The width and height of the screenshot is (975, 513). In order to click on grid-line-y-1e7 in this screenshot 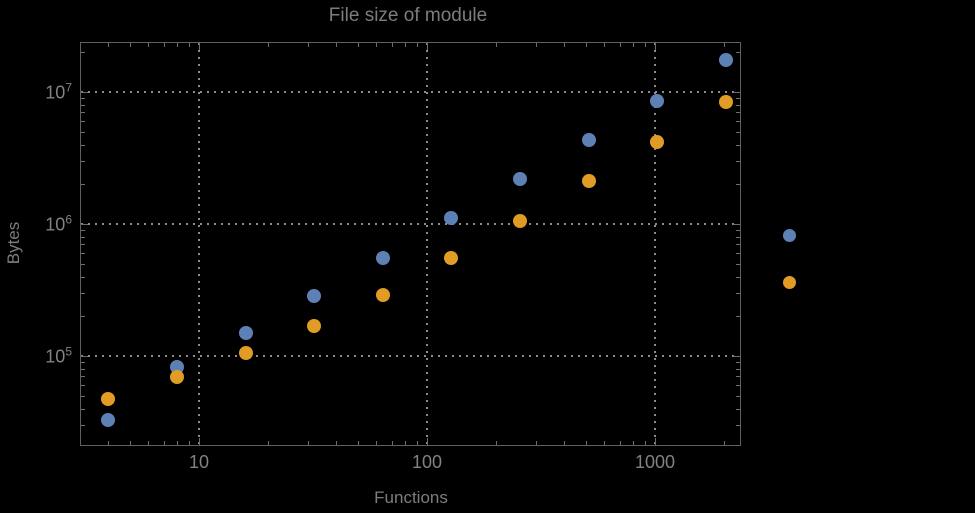, I will do `click(410, 92)`.